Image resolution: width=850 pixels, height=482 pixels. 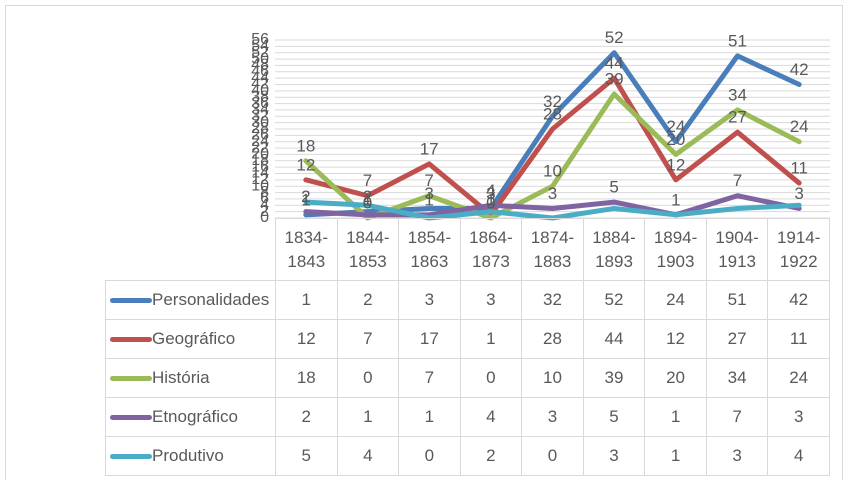 What do you see at coordinates (260, 46) in the screenshot?
I see `y-tick-label: 54` at bounding box center [260, 46].